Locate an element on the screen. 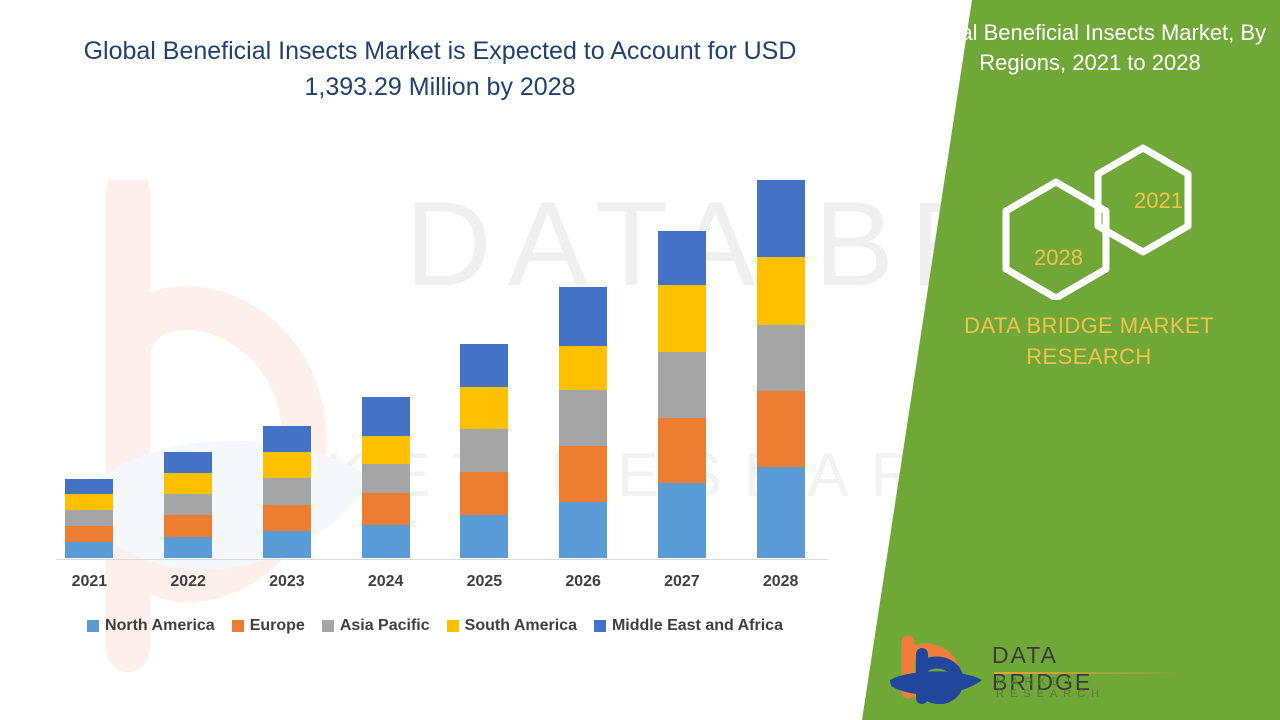 The width and height of the screenshot is (1280, 720). brand-name: DATA BRIDGE MARKET RESEARCH is located at coordinates (1089, 341).